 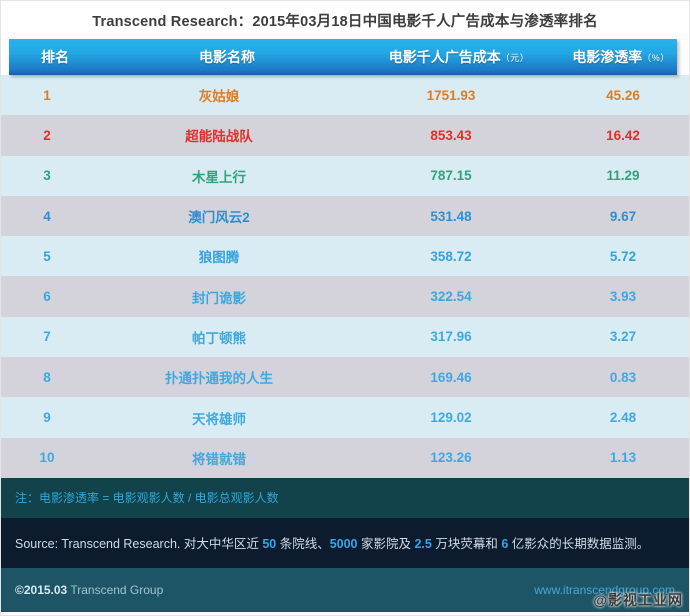 I want to click on rank-cell: 8, so click(x=47, y=377).